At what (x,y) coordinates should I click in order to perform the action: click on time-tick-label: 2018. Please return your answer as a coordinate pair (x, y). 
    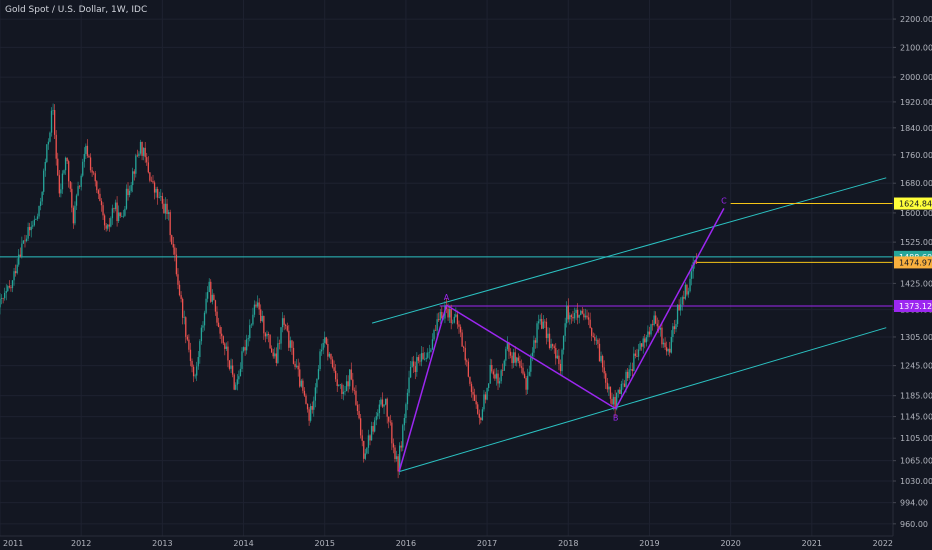
    Looking at the image, I should click on (568, 543).